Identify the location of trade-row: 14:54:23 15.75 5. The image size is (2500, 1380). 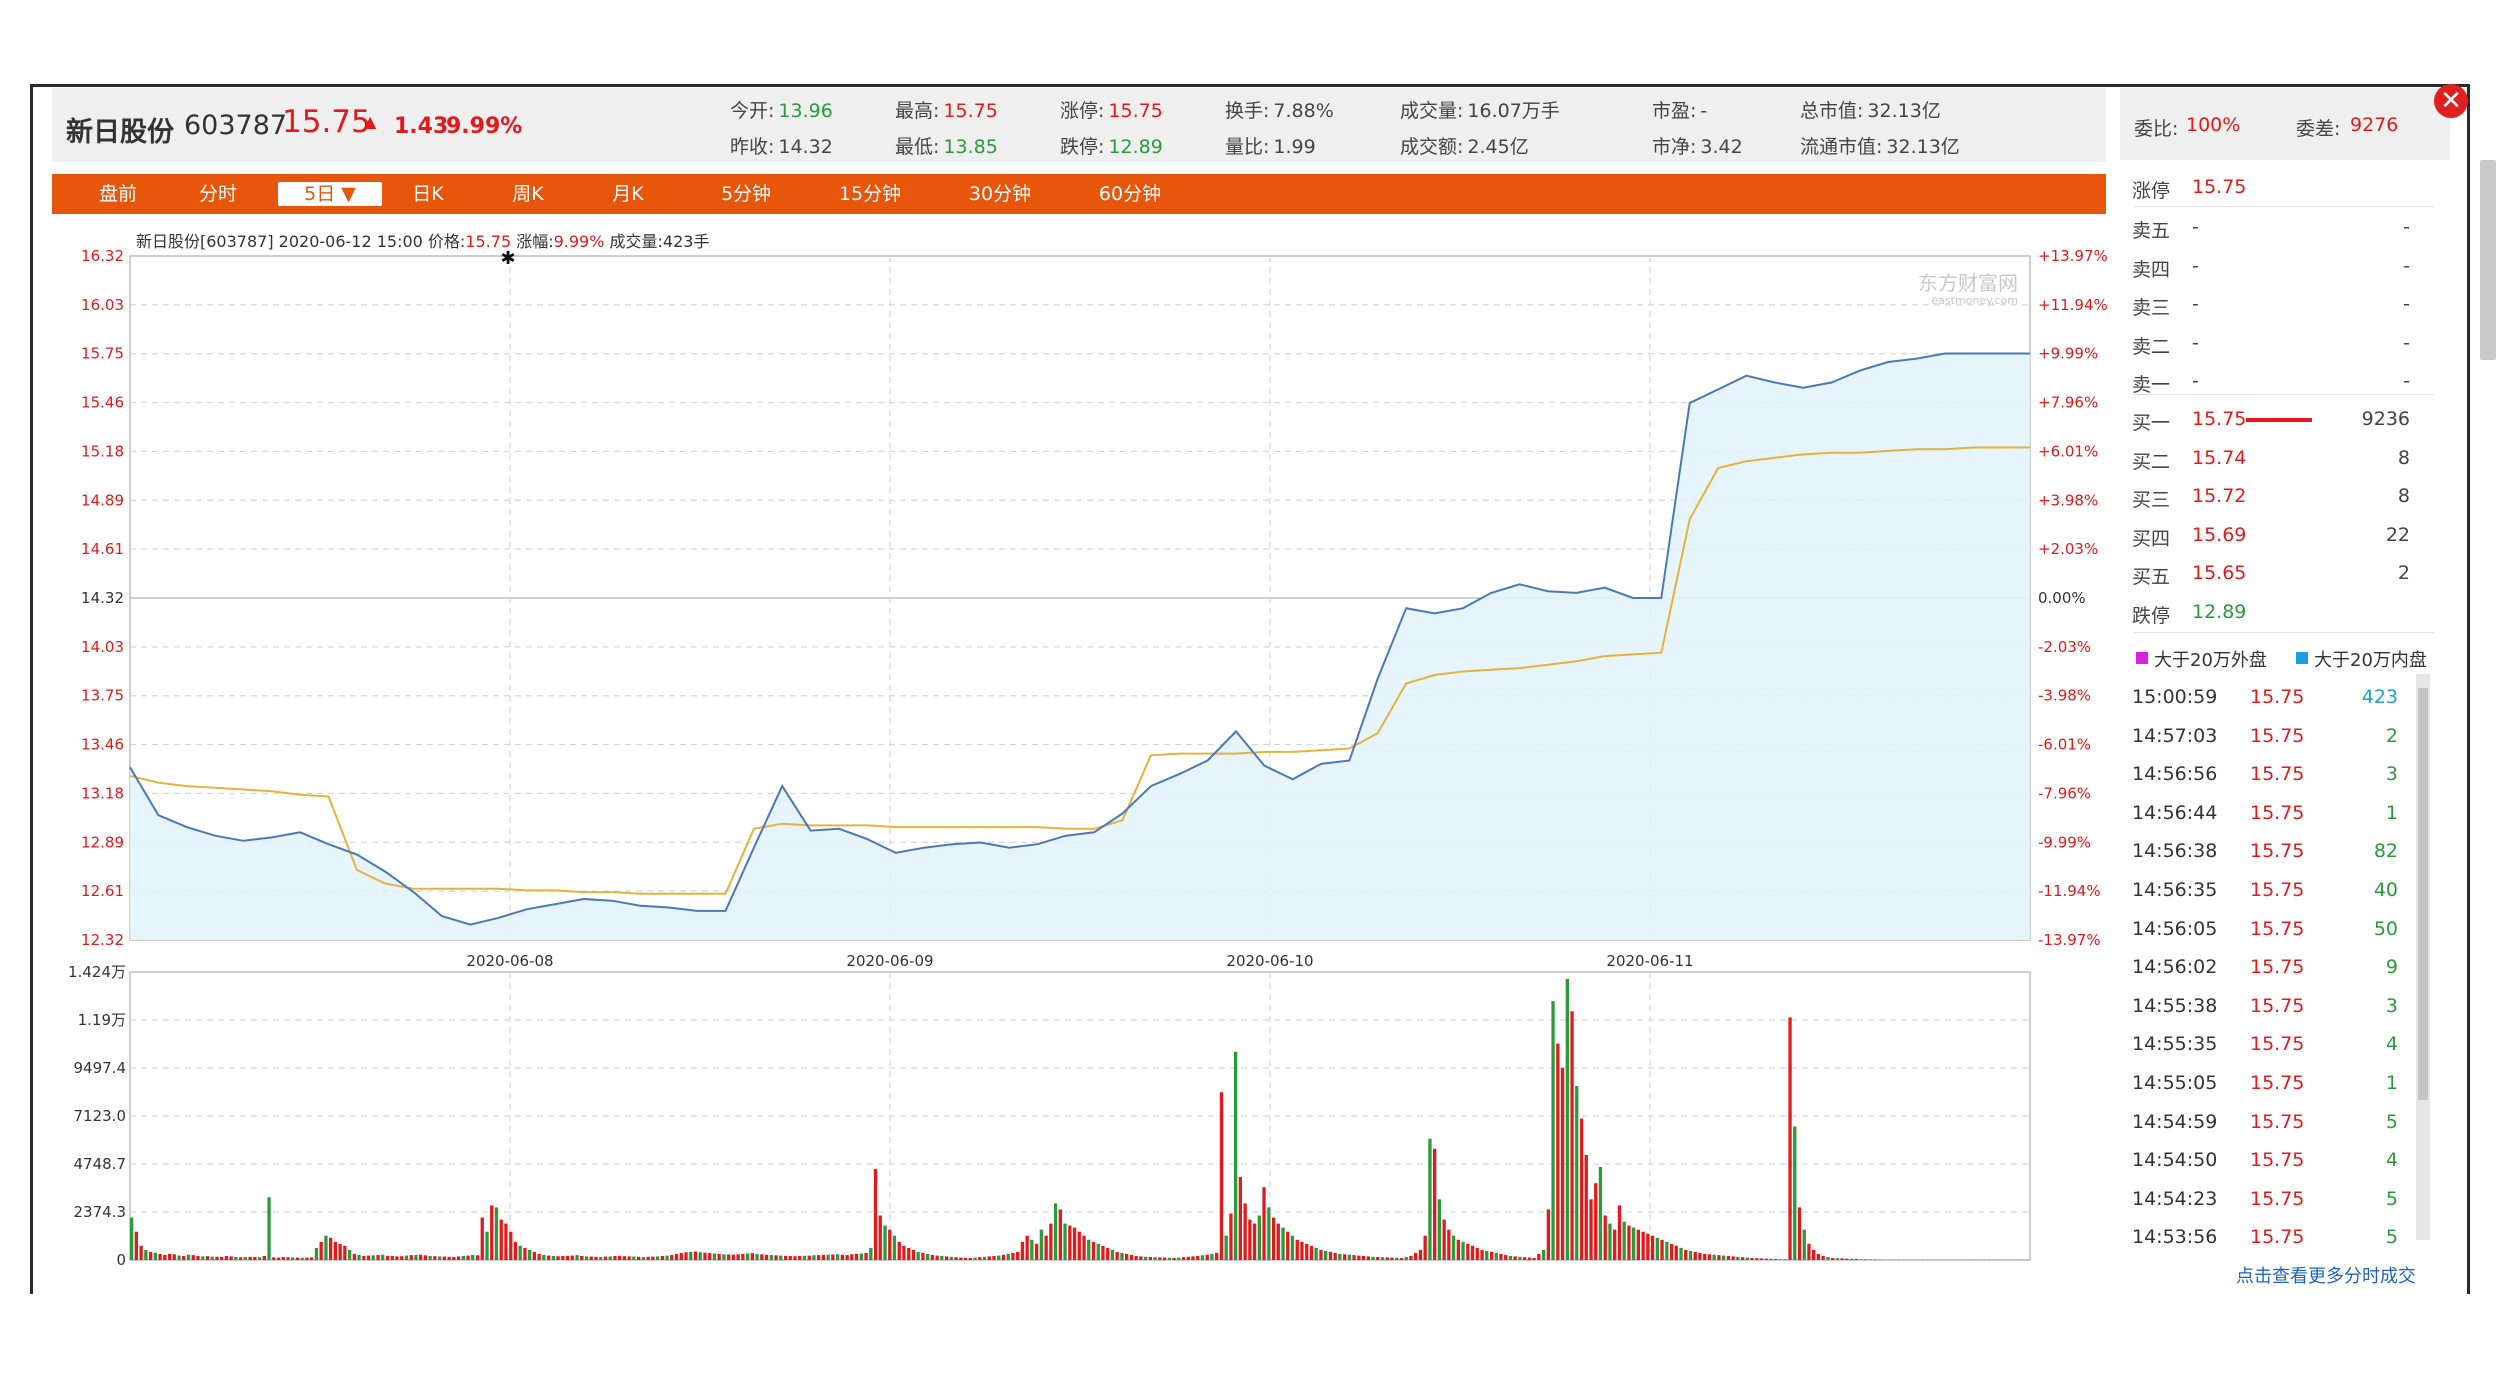
(2270, 1199).